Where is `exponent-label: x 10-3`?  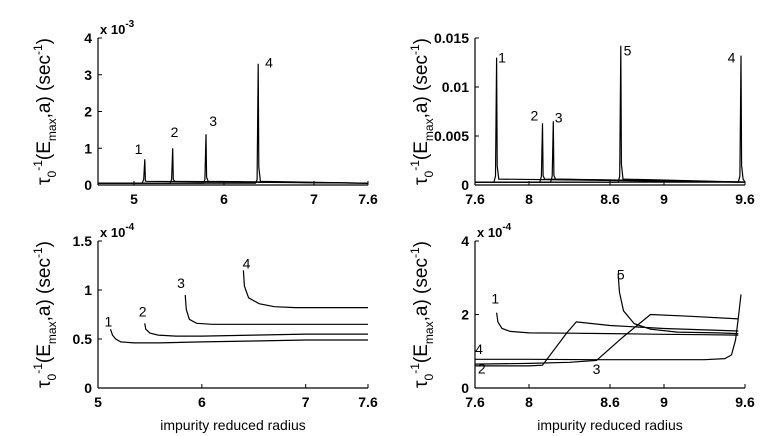
exponent-label: x 10-3 is located at coordinates (117, 28).